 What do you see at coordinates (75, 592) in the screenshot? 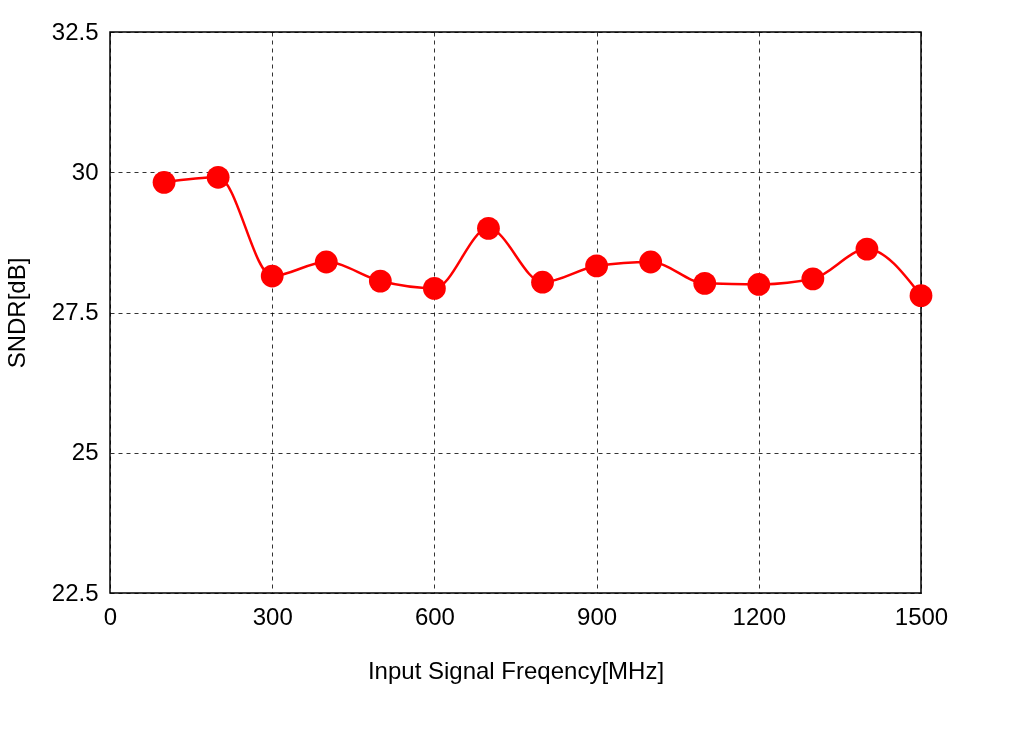
I see `y-tick-label: 22.5` at bounding box center [75, 592].